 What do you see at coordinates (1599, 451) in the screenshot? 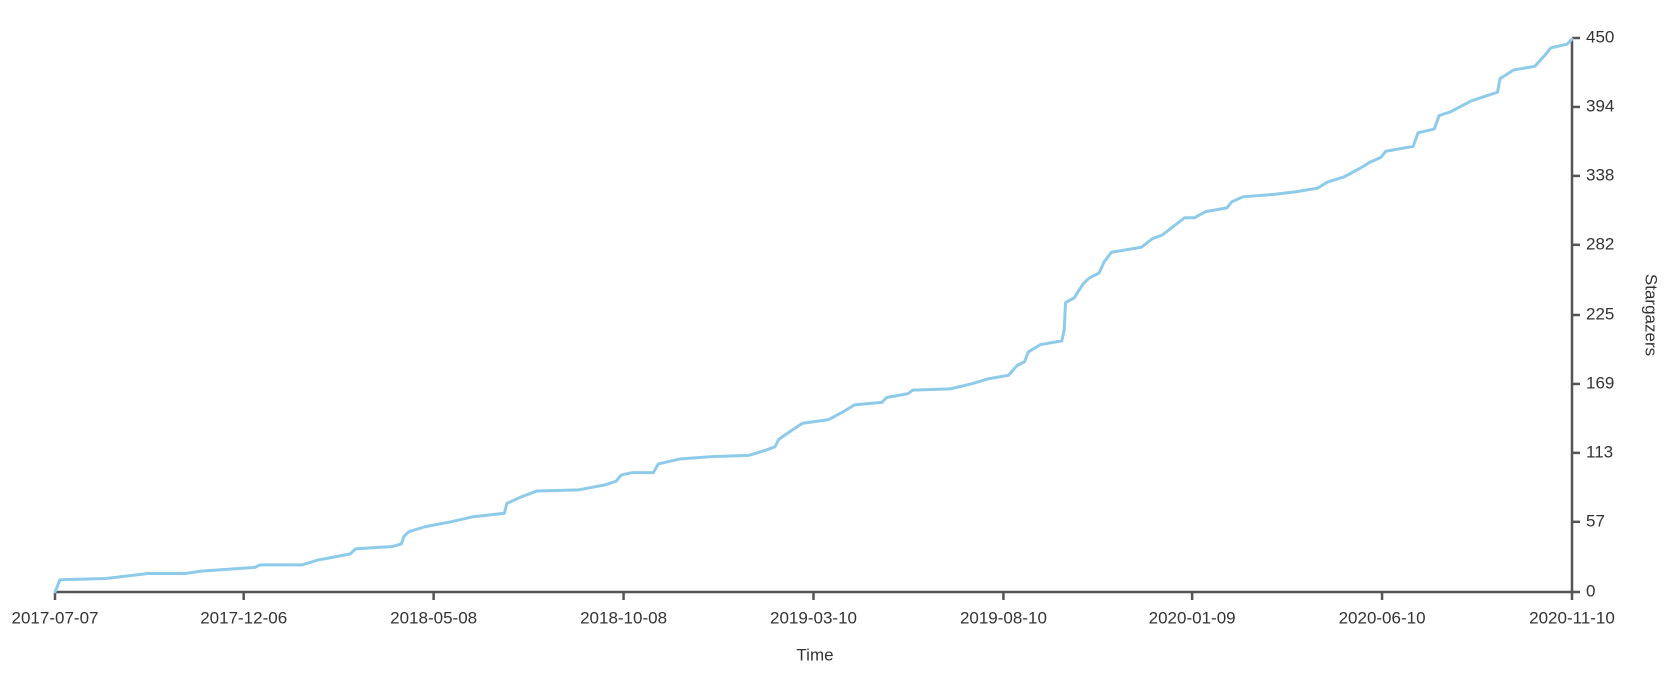
I see `y-tick-label: 113` at bounding box center [1599, 451].